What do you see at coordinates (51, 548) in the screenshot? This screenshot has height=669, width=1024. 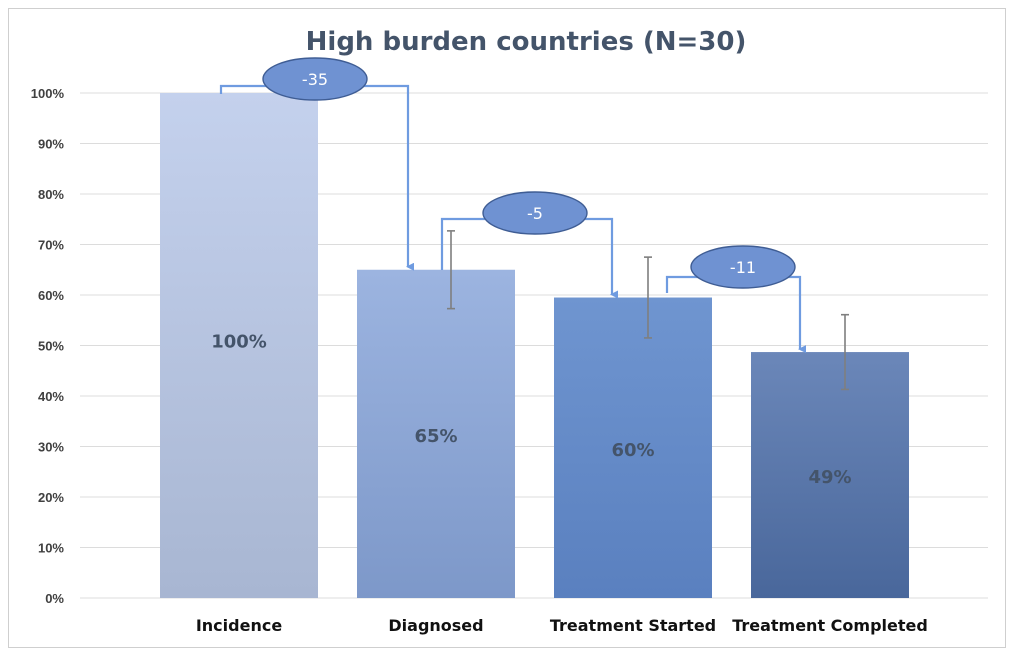 I see `y-tick-label: 10%` at bounding box center [51, 548].